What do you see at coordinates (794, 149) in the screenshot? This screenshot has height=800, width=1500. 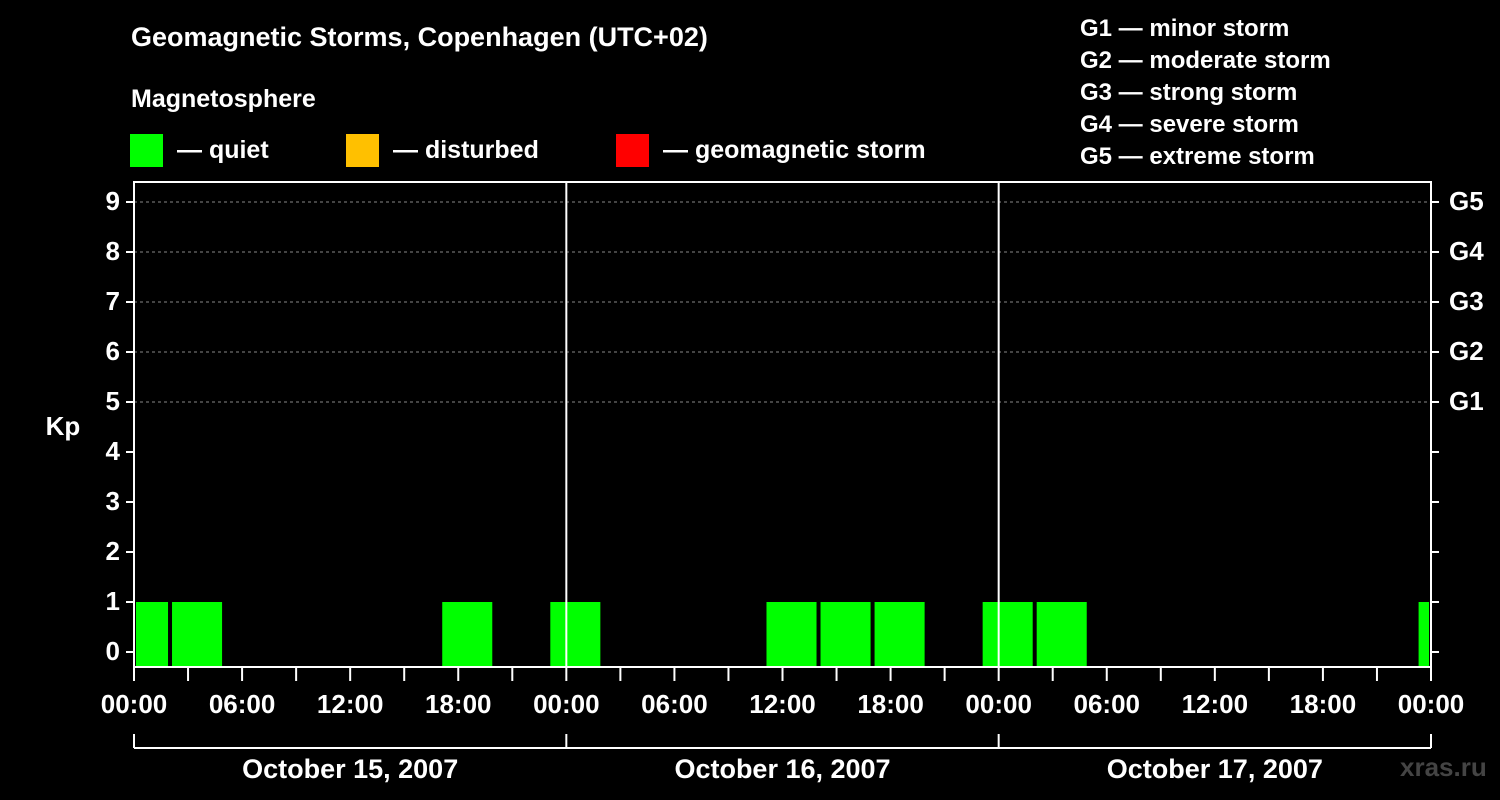 I see `legend-storm-label: — geomagnetic storm` at bounding box center [794, 149].